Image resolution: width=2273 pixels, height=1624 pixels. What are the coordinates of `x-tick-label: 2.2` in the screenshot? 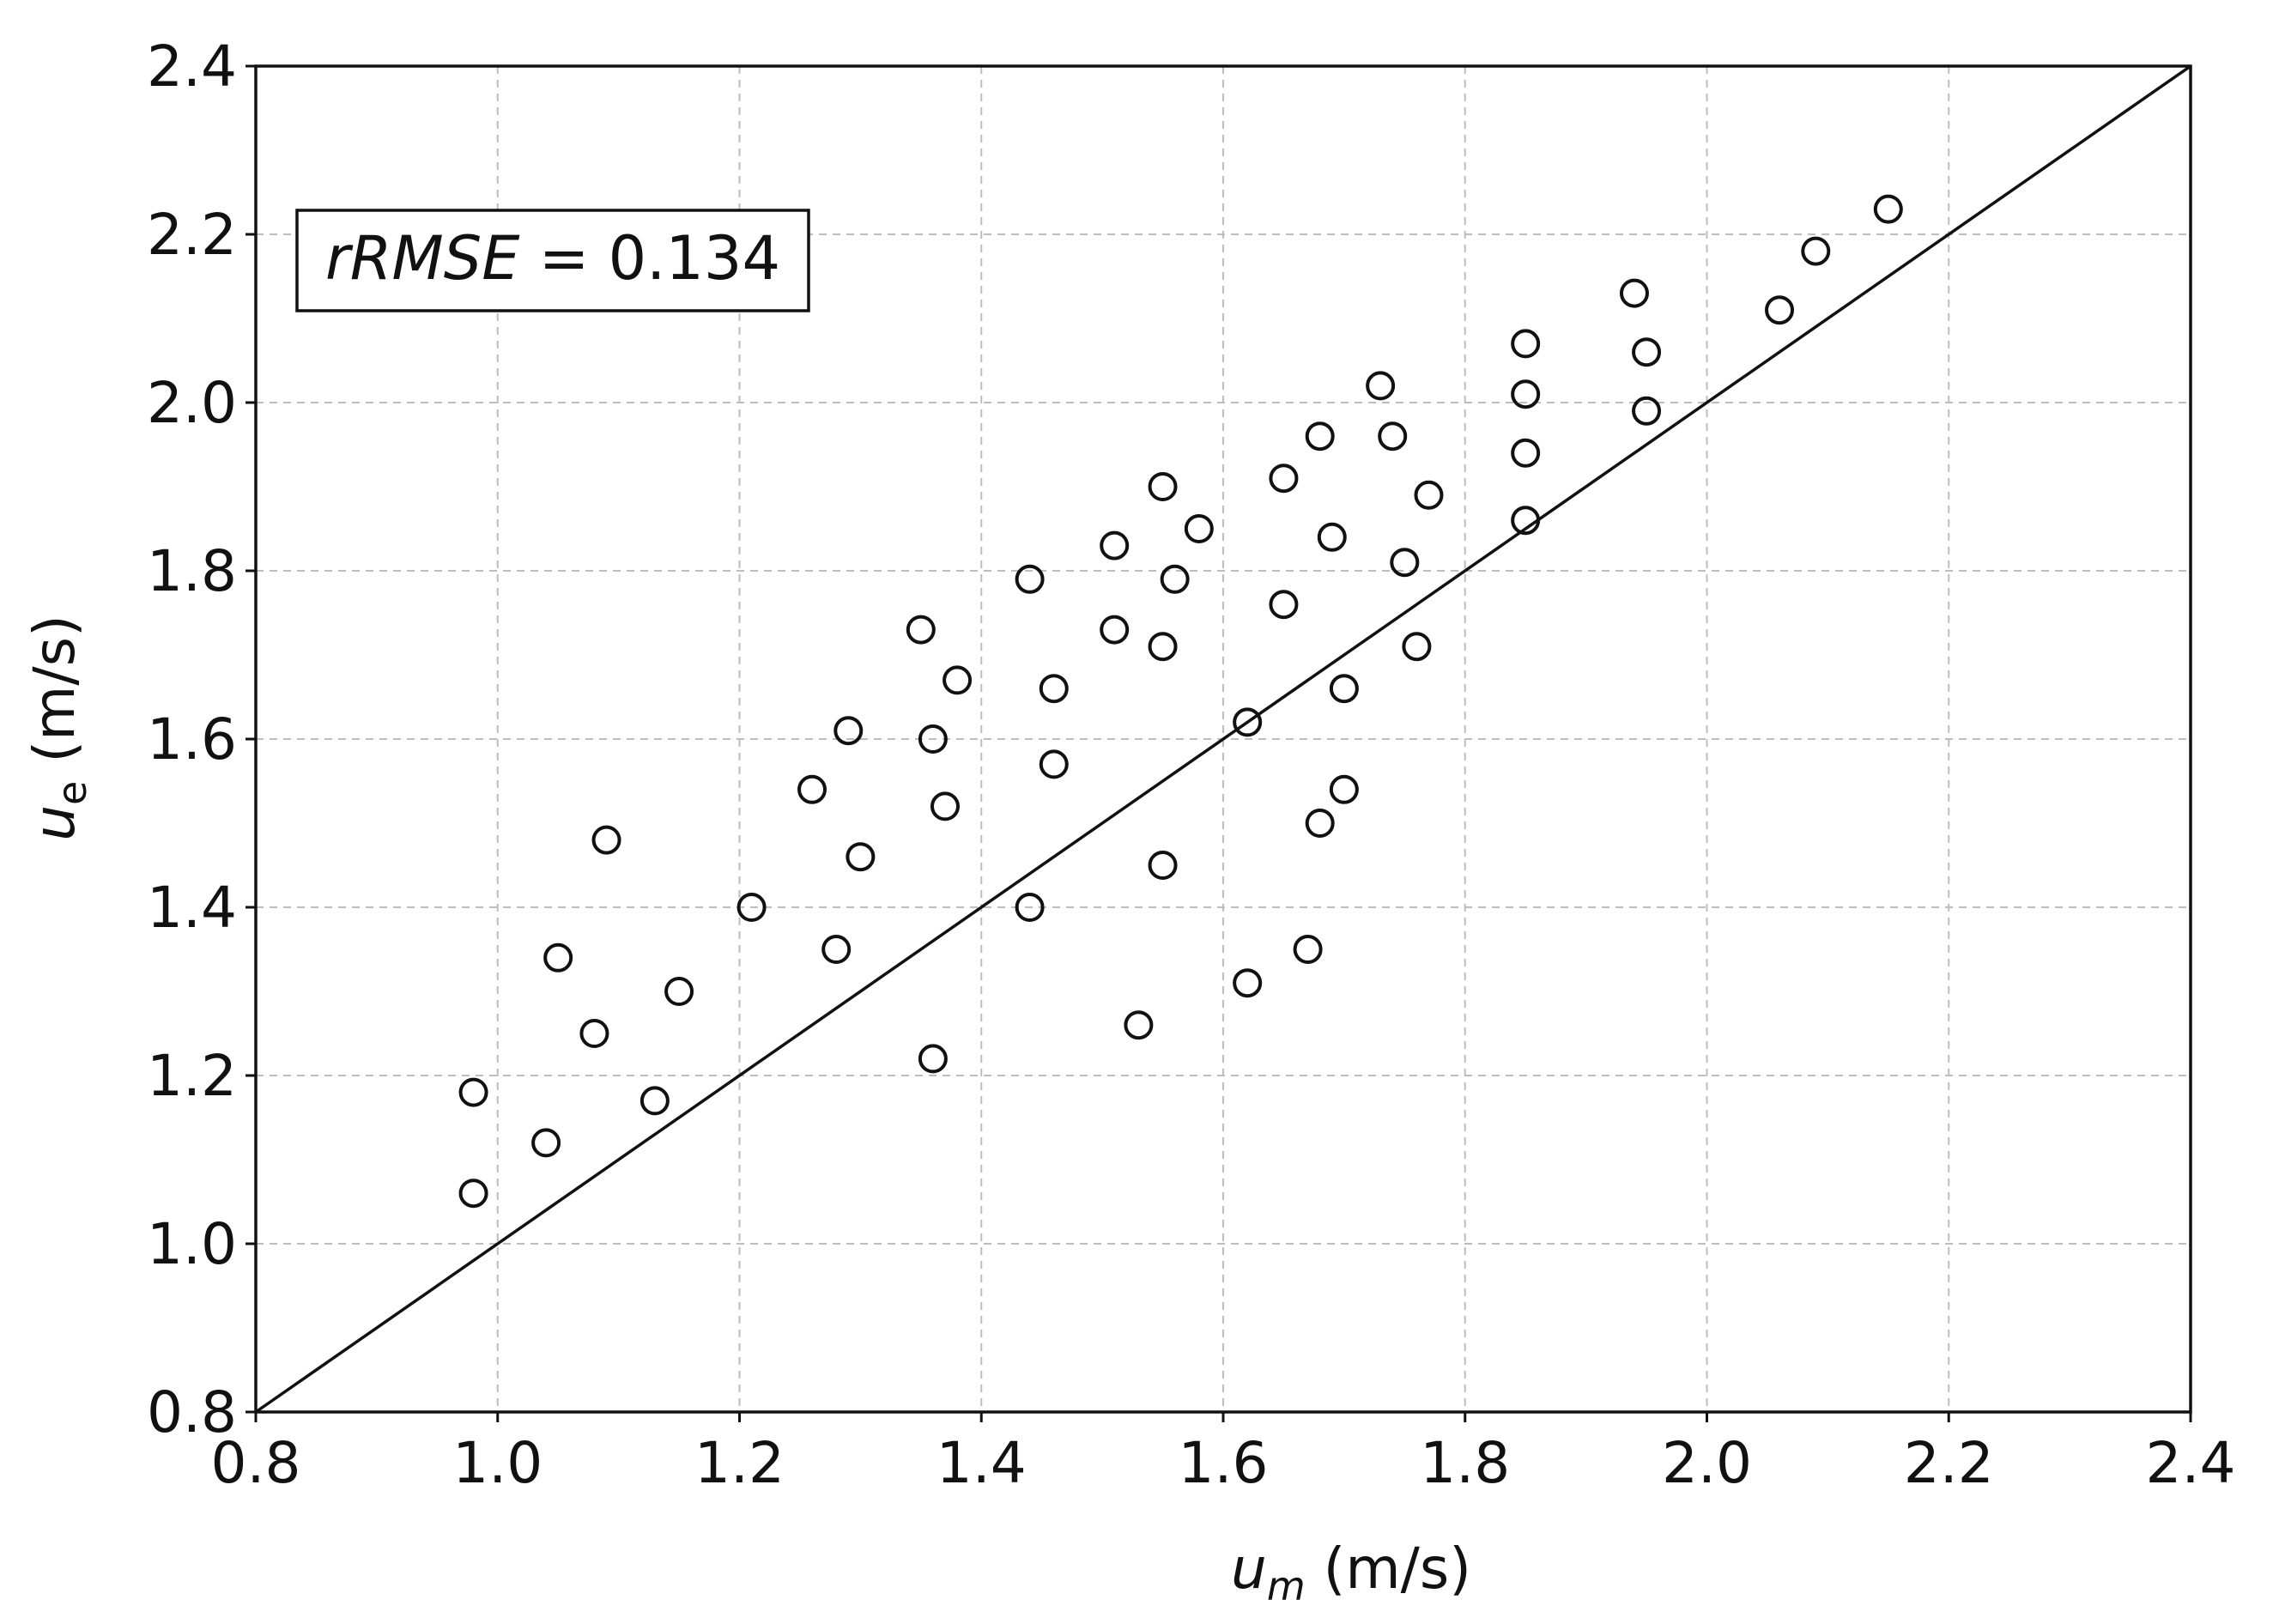 It's located at (1949, 1463).